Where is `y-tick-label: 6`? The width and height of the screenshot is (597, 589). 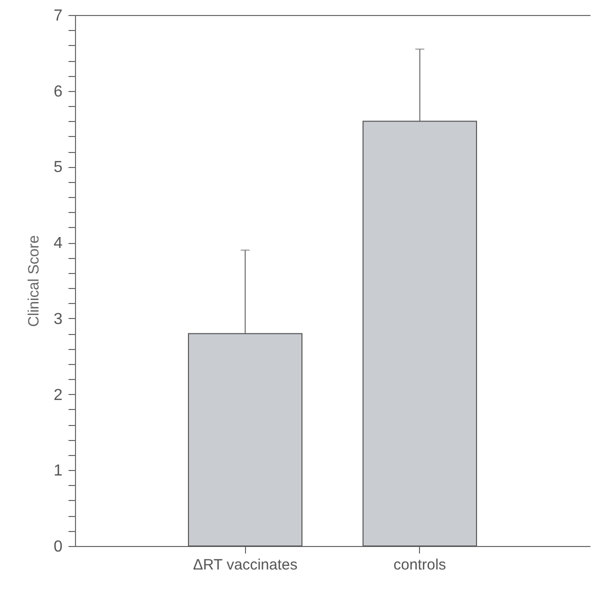 y-tick-label: 6 is located at coordinates (58, 91).